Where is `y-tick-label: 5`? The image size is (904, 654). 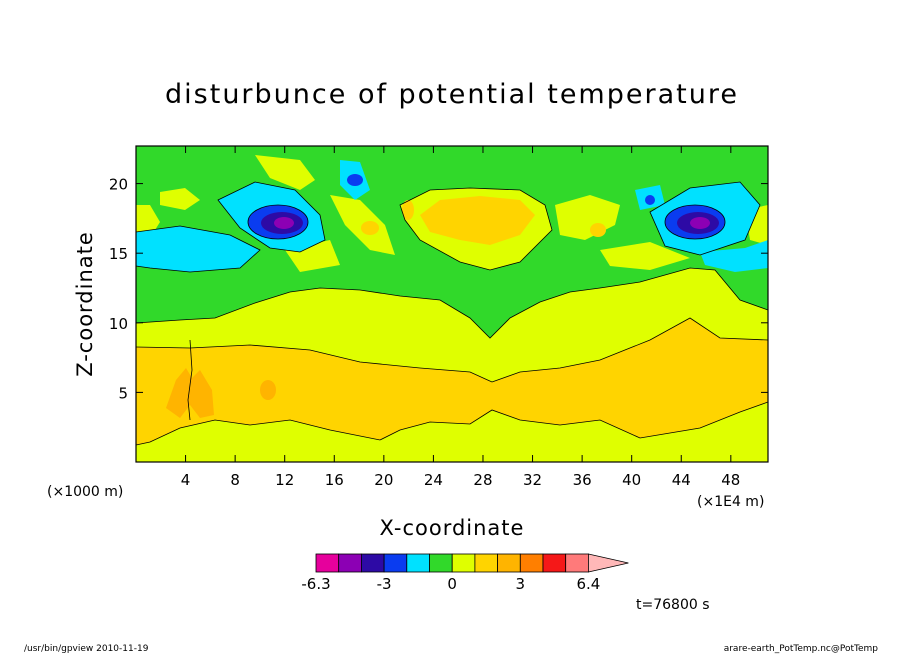
y-tick-label: 5 is located at coordinates (123, 393).